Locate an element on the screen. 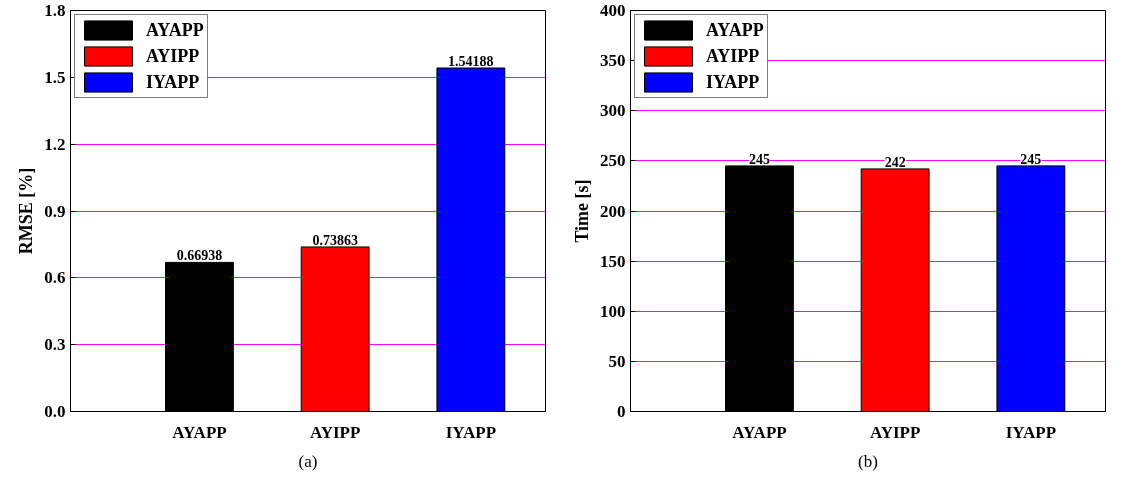 The height and width of the screenshot is (482, 1131). y-axis-title: Time [s] is located at coordinates (582, 211).